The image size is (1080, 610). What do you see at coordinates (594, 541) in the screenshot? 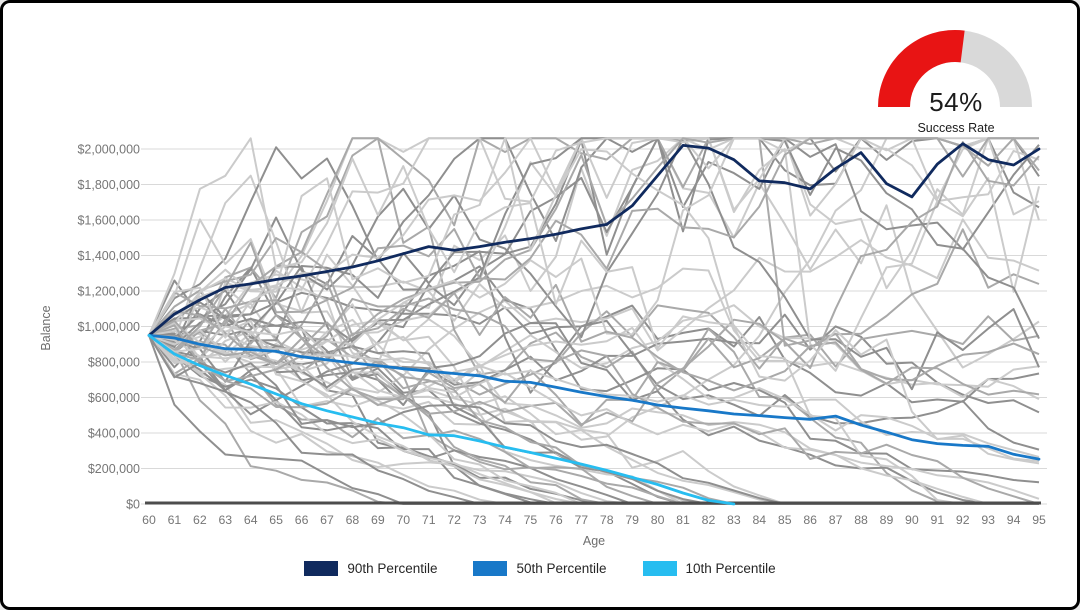
I see `x-axis-title: Age` at bounding box center [594, 541].